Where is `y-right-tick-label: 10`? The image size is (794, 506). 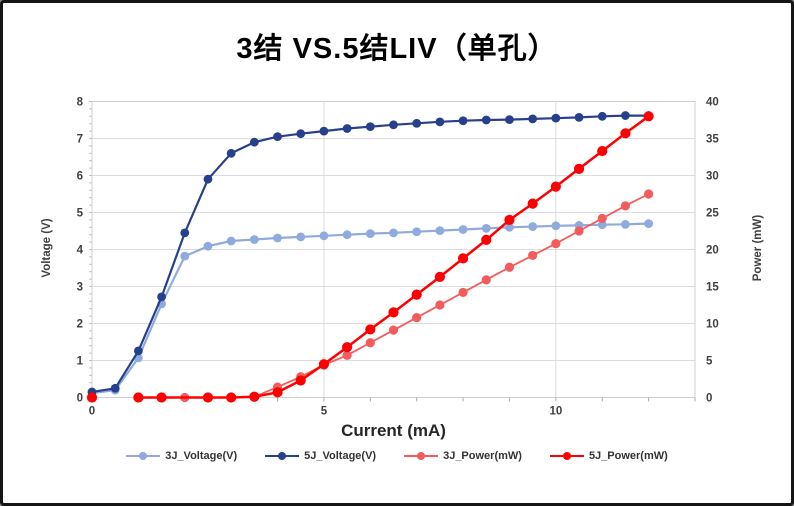 y-right-tick-label: 10 is located at coordinates (712, 325).